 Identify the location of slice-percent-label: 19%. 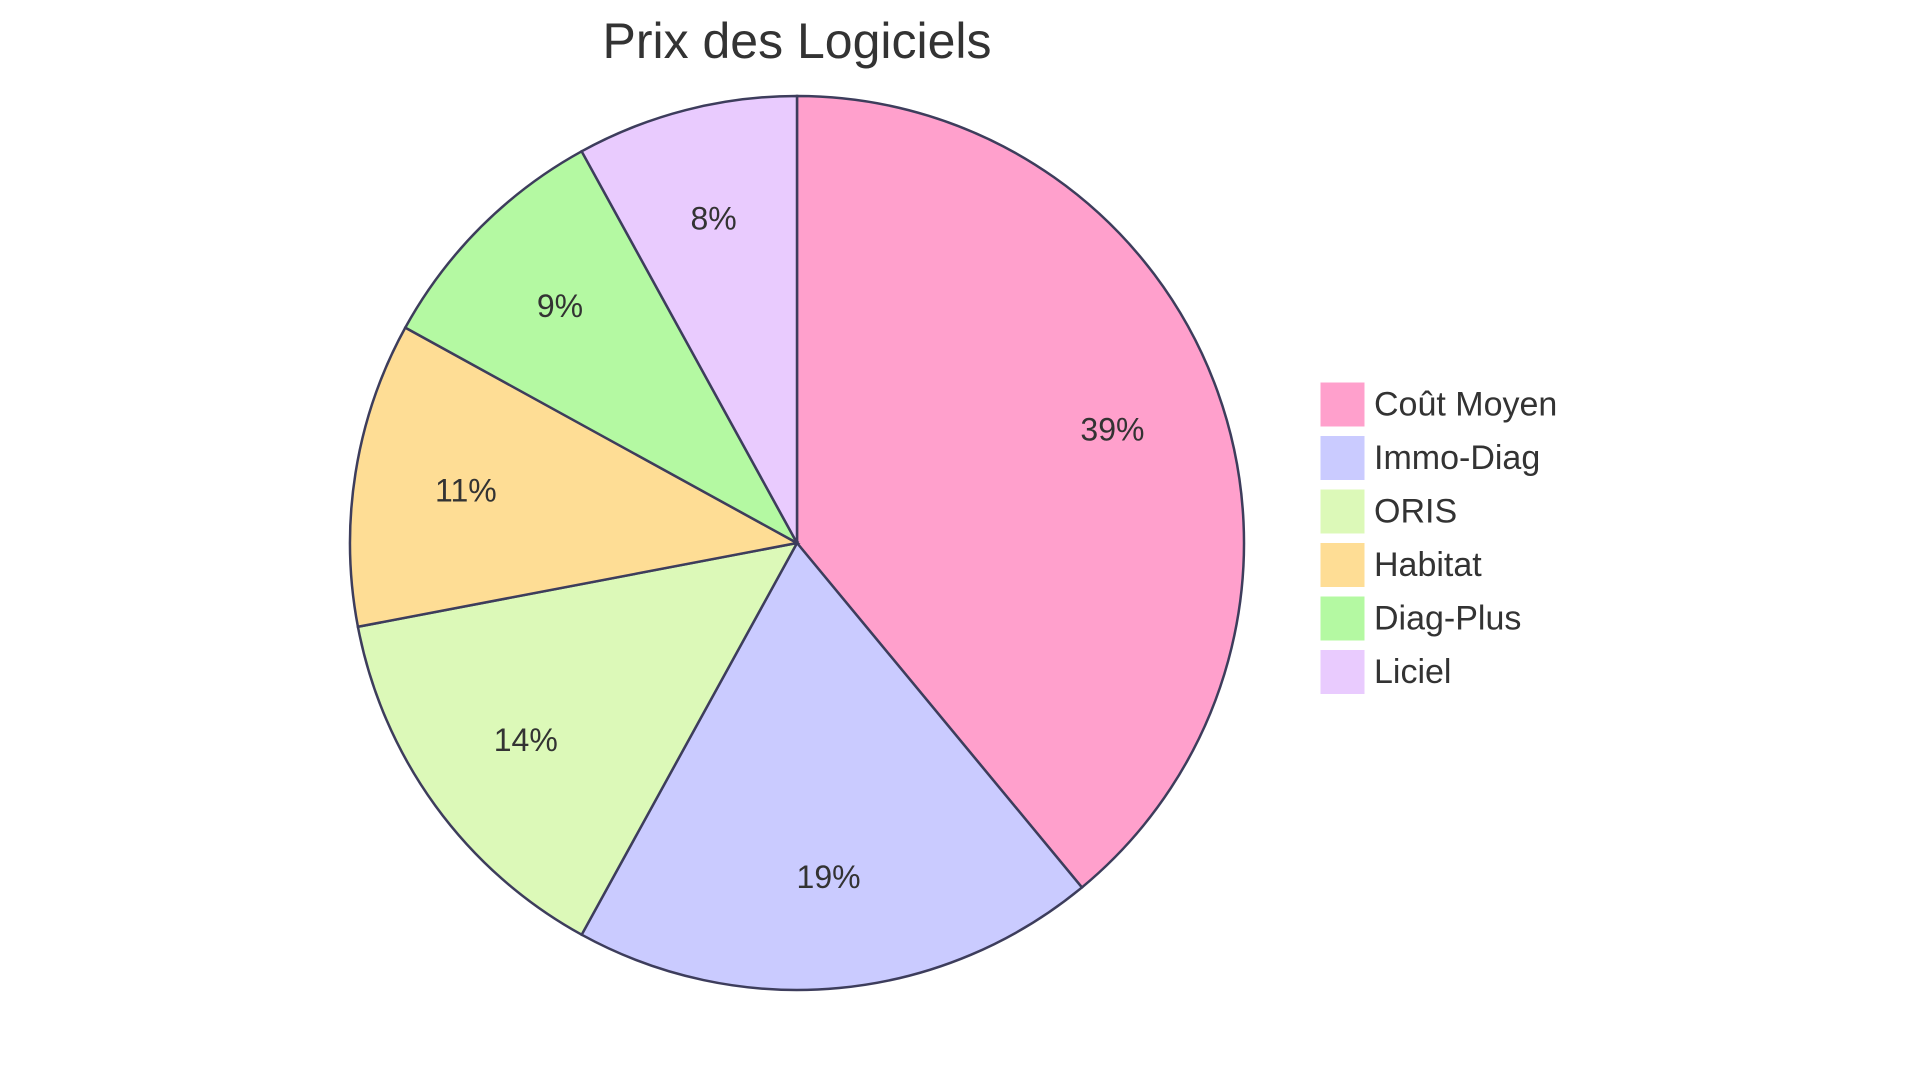
(829, 877).